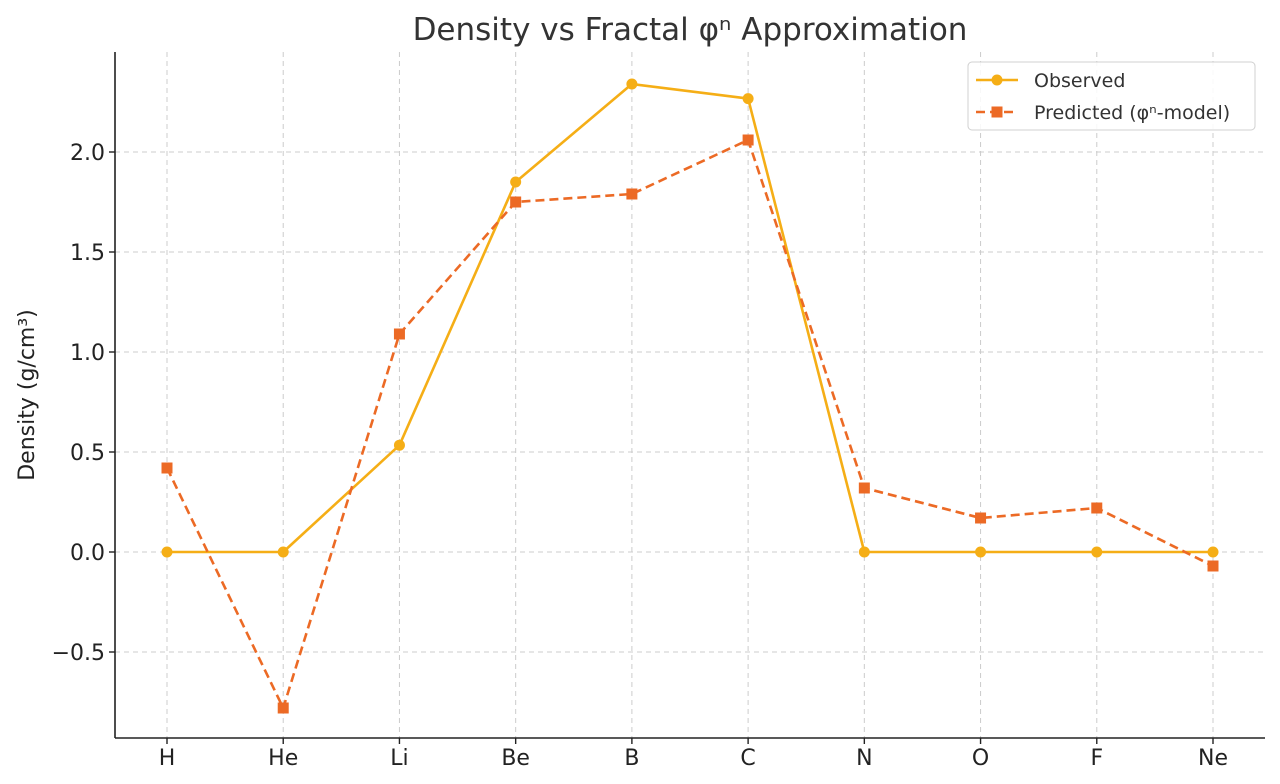 This screenshot has width=1280, height=784. Describe the element at coordinates (87, 253) in the screenshot. I see `y-tick-label: 1.5` at that location.